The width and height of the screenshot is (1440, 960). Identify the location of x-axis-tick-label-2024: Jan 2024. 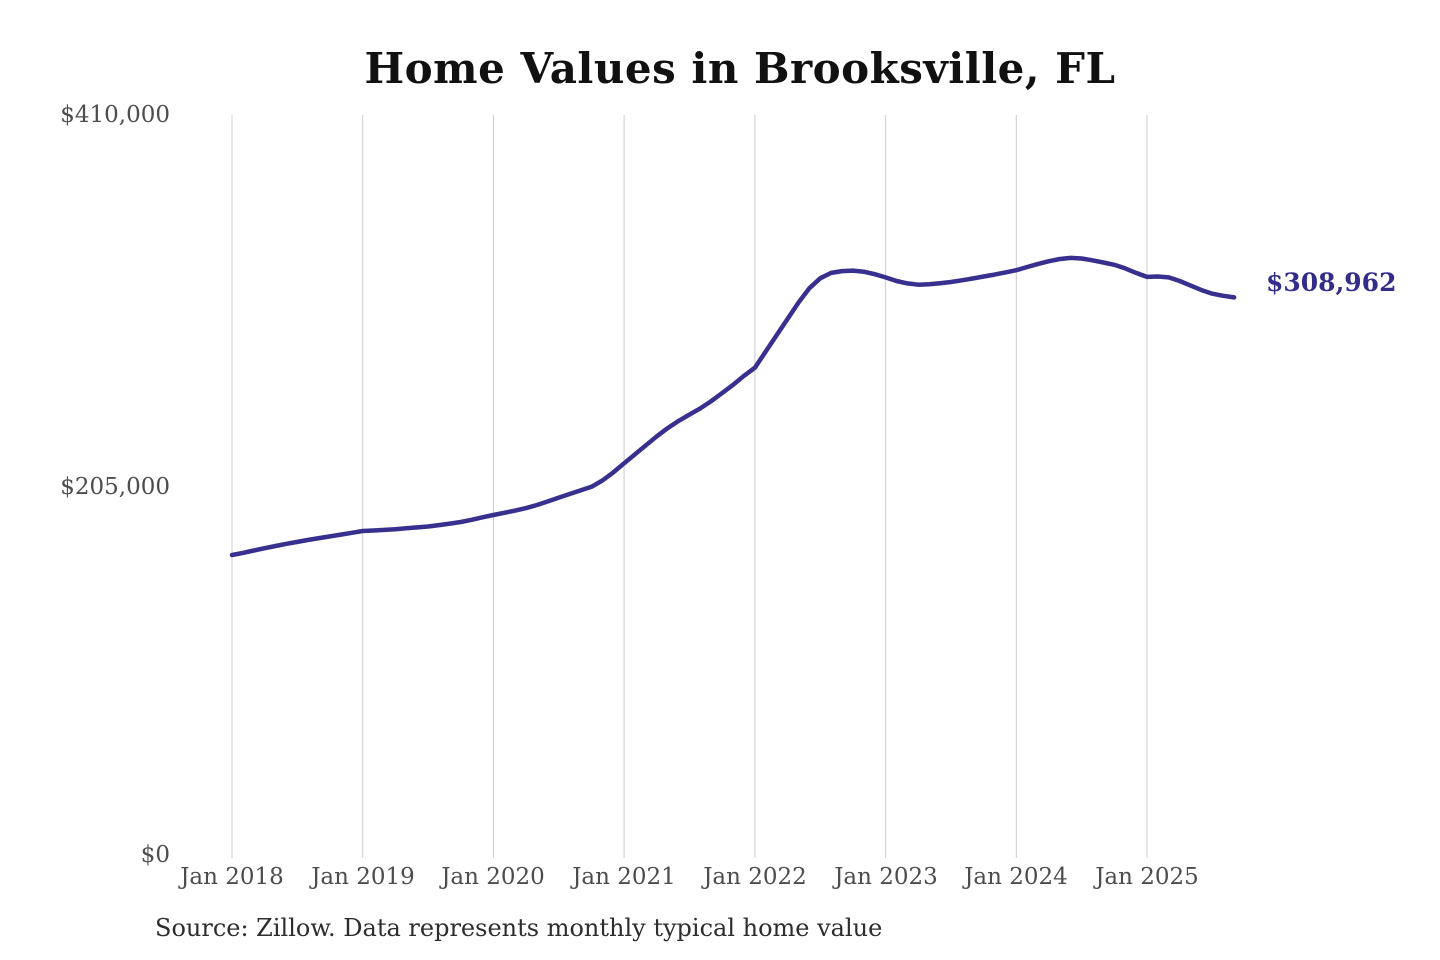
(1016, 877).